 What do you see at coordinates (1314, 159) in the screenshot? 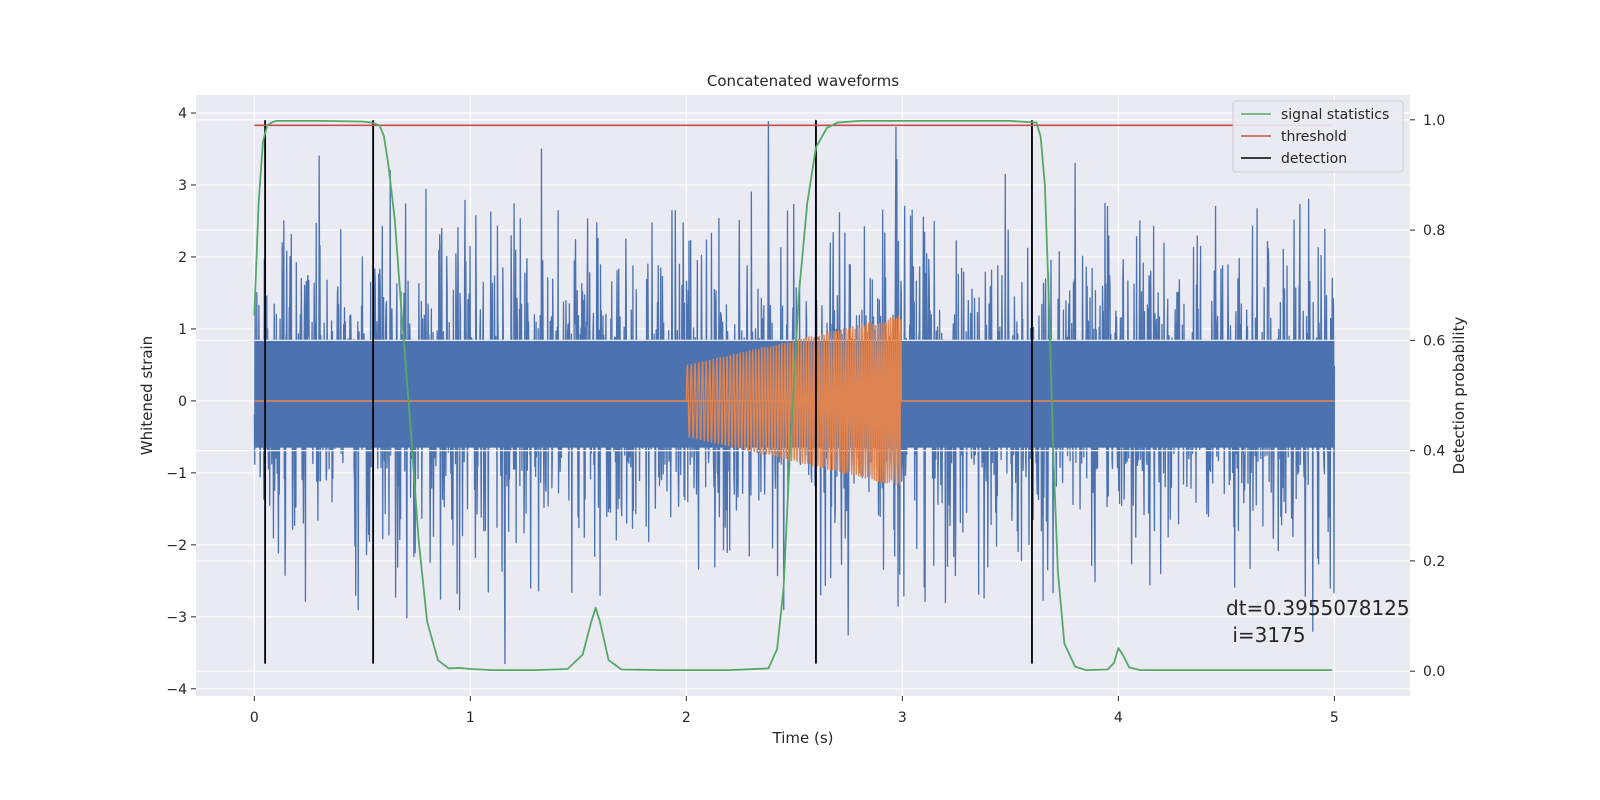
I see `legend-label-detection: detection` at bounding box center [1314, 159].